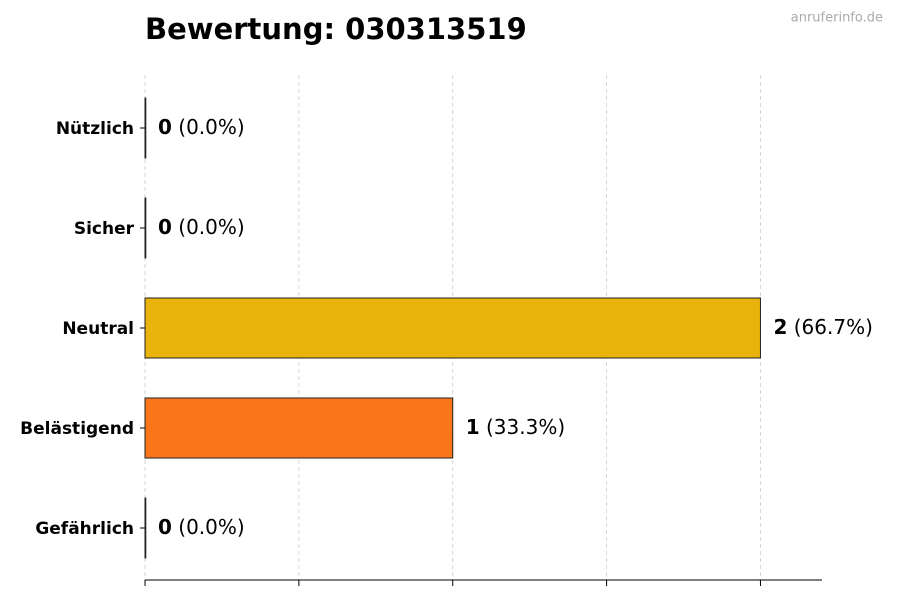 This screenshot has height=600, width=900. Describe the element at coordinates (833, 327) in the screenshot. I see `value-share: (66.7%)` at that location.